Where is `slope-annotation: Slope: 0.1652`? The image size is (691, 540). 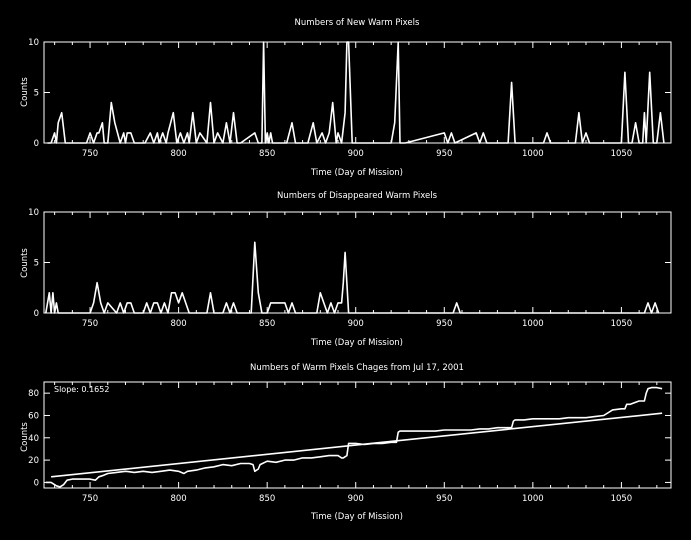
slope-annotation: Slope: 0.1652 is located at coordinates (81, 389).